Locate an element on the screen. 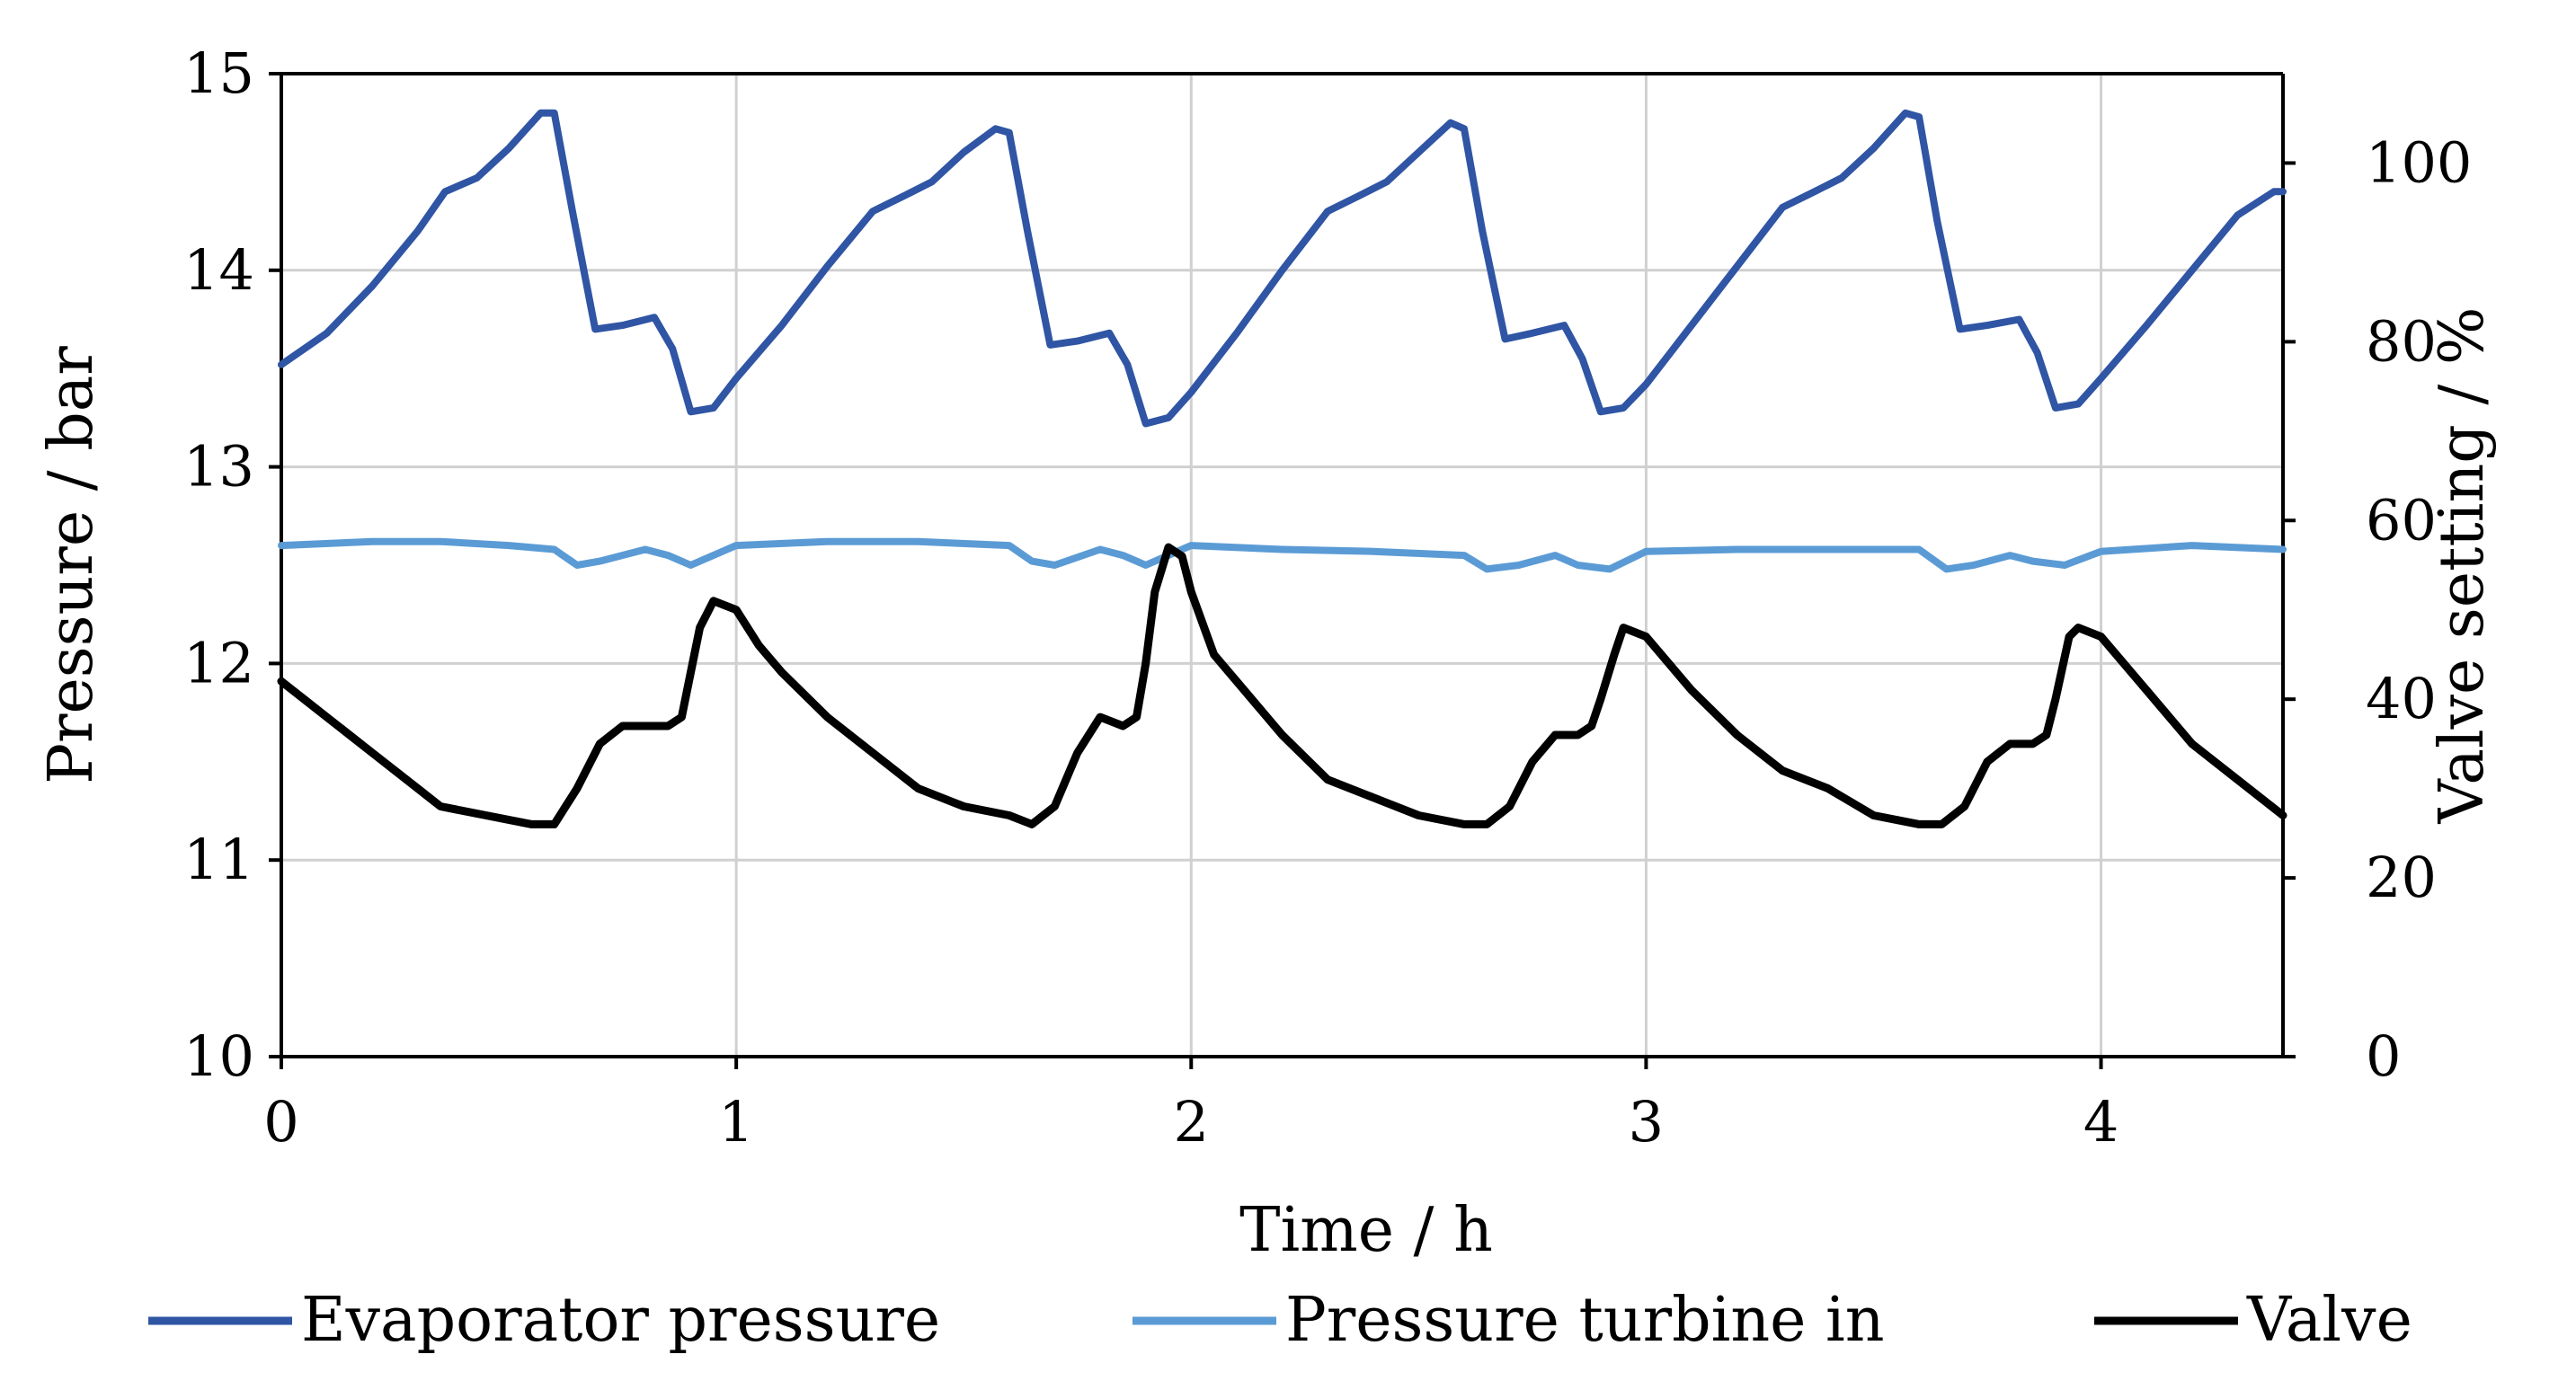 The width and height of the screenshot is (2576, 1381). x-tick-label: 0 is located at coordinates (280, 1122).